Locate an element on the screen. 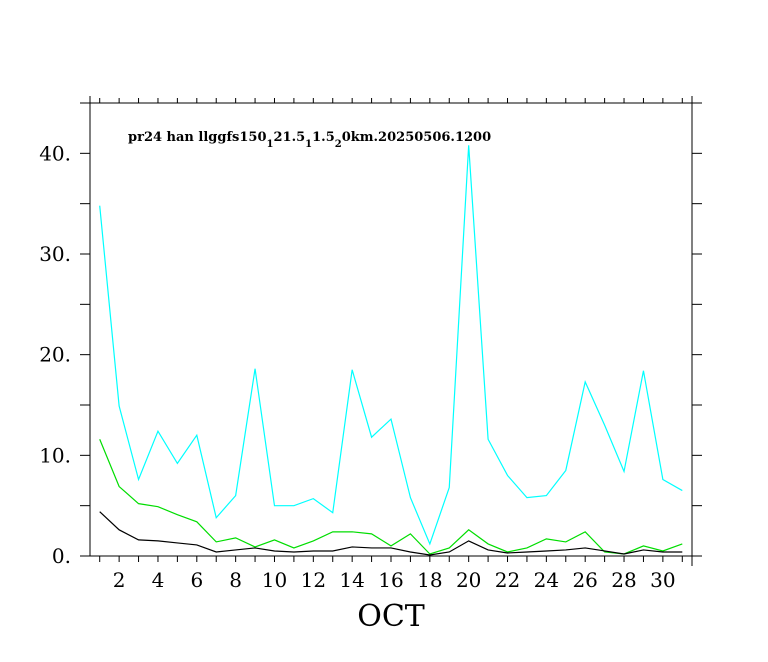 The image size is (768, 662). chart-title-part: 21.5 is located at coordinates (289, 137).